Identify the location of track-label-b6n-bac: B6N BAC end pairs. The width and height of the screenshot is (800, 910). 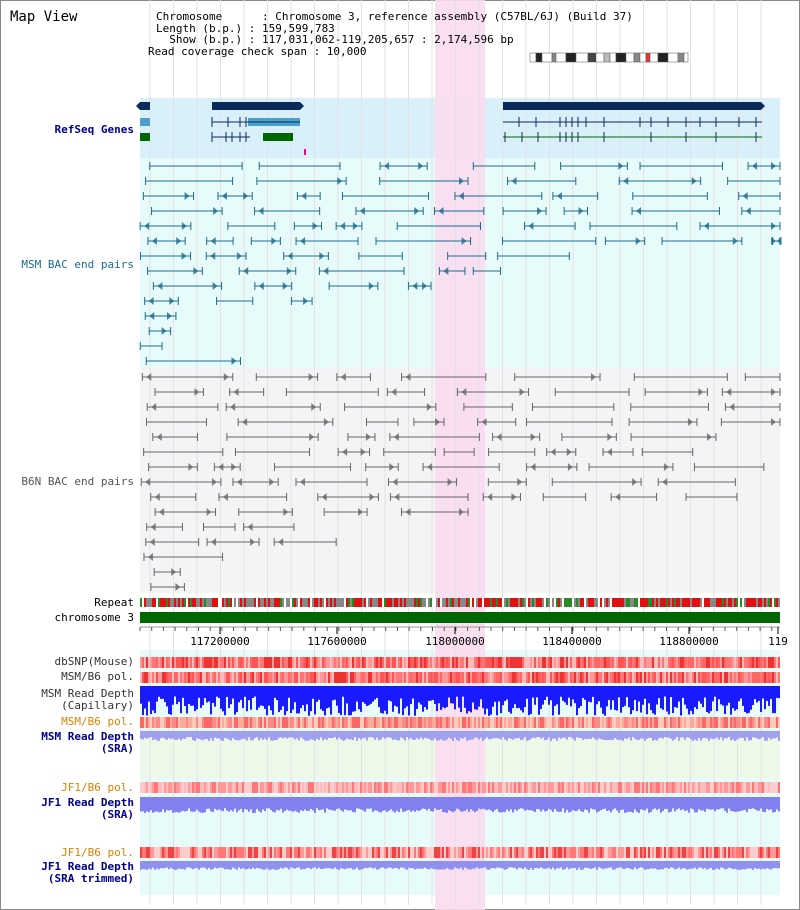
(77, 481).